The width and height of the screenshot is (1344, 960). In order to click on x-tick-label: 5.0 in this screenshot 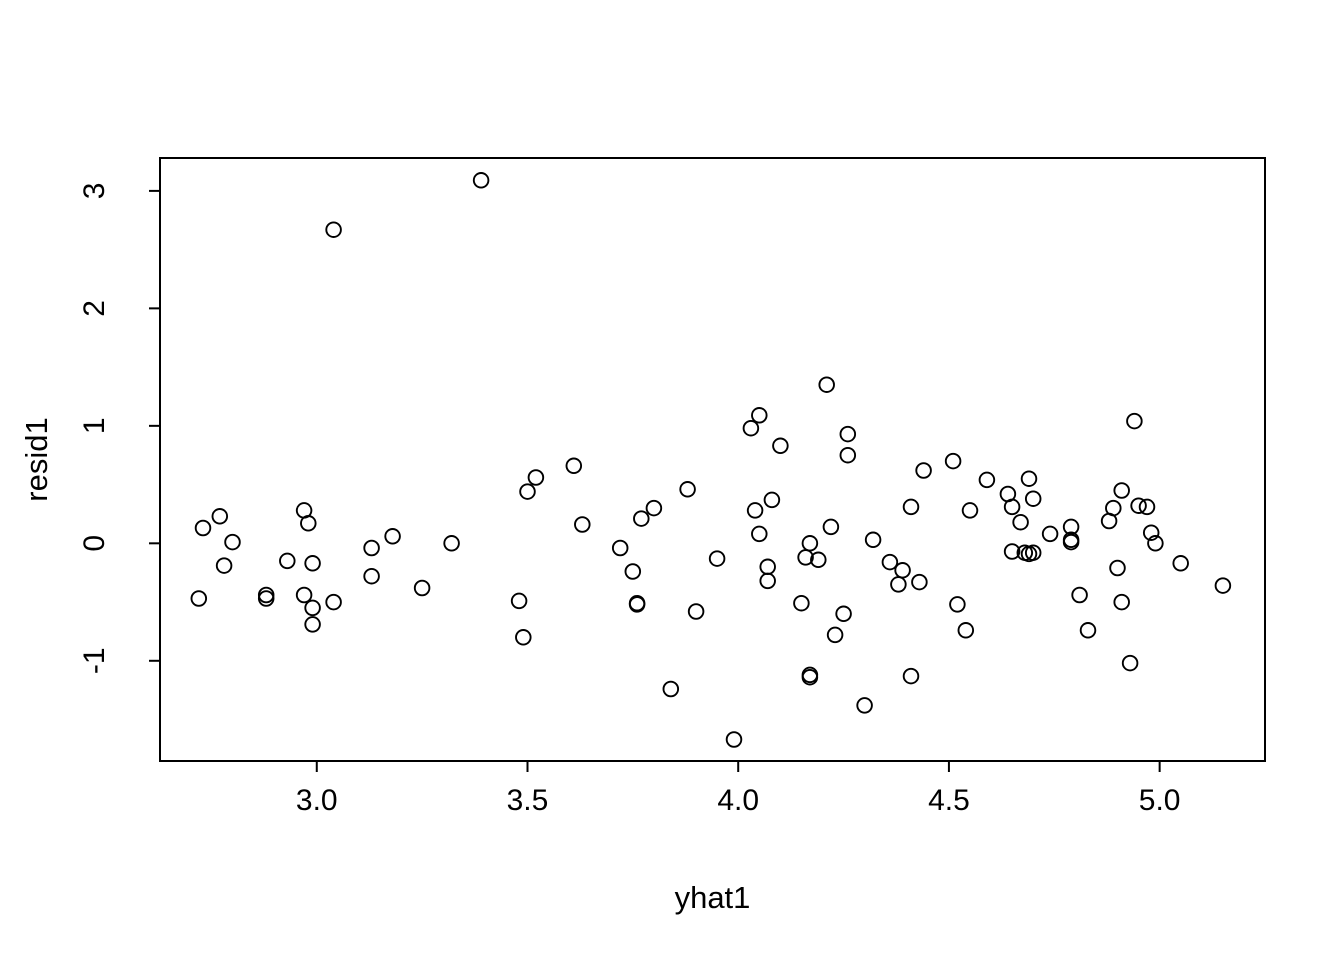, I will do `click(1160, 800)`.